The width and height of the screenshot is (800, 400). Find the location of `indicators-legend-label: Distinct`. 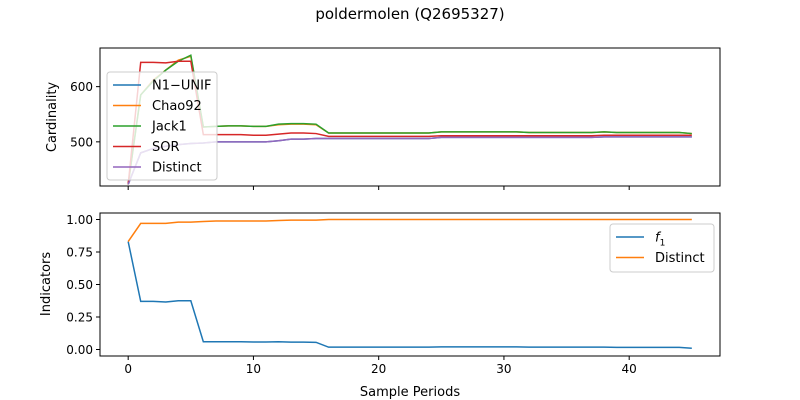

indicators-legend-label: Distinct is located at coordinates (680, 258).